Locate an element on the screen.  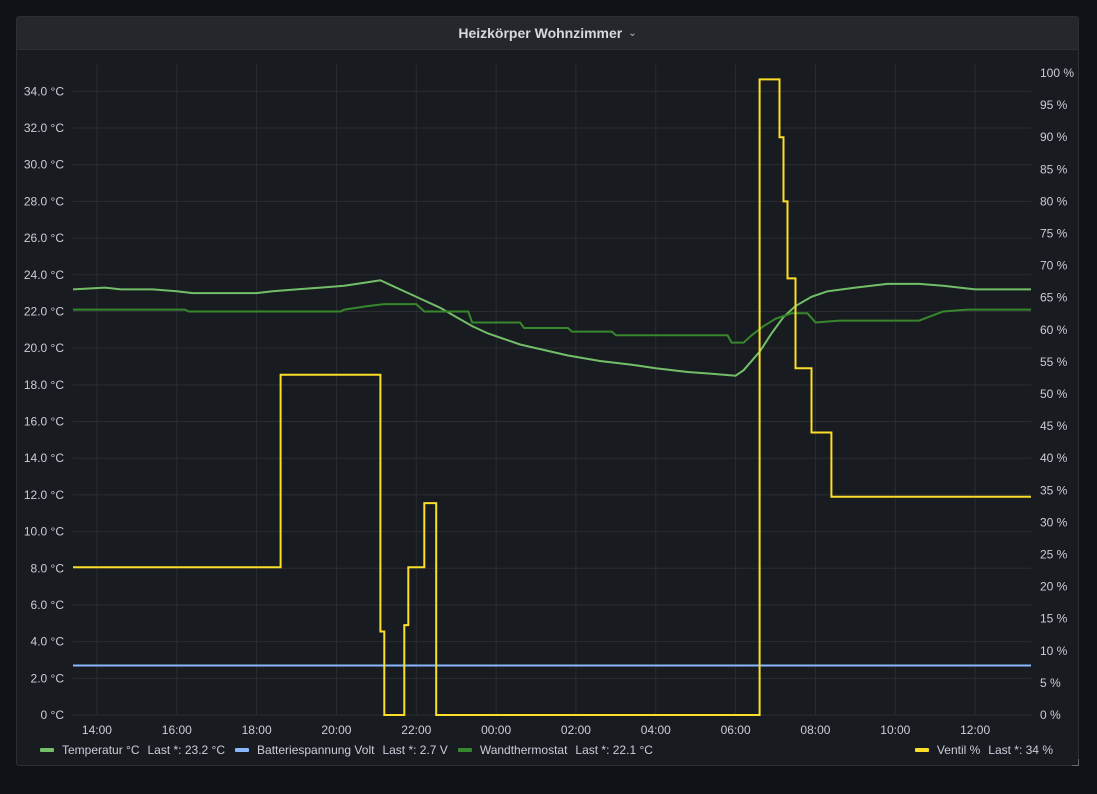
left-tick-label: 8.0 °C is located at coordinates (48, 568).